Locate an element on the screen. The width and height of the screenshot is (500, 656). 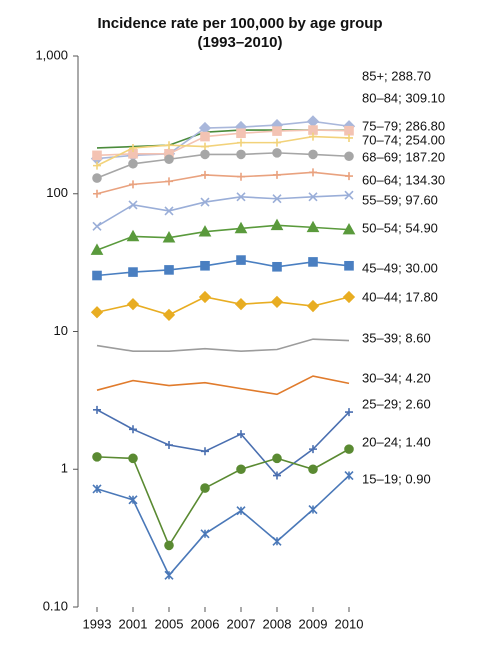
chart-title: Incidence rate per 100,000 by age group is located at coordinates (239, 23).